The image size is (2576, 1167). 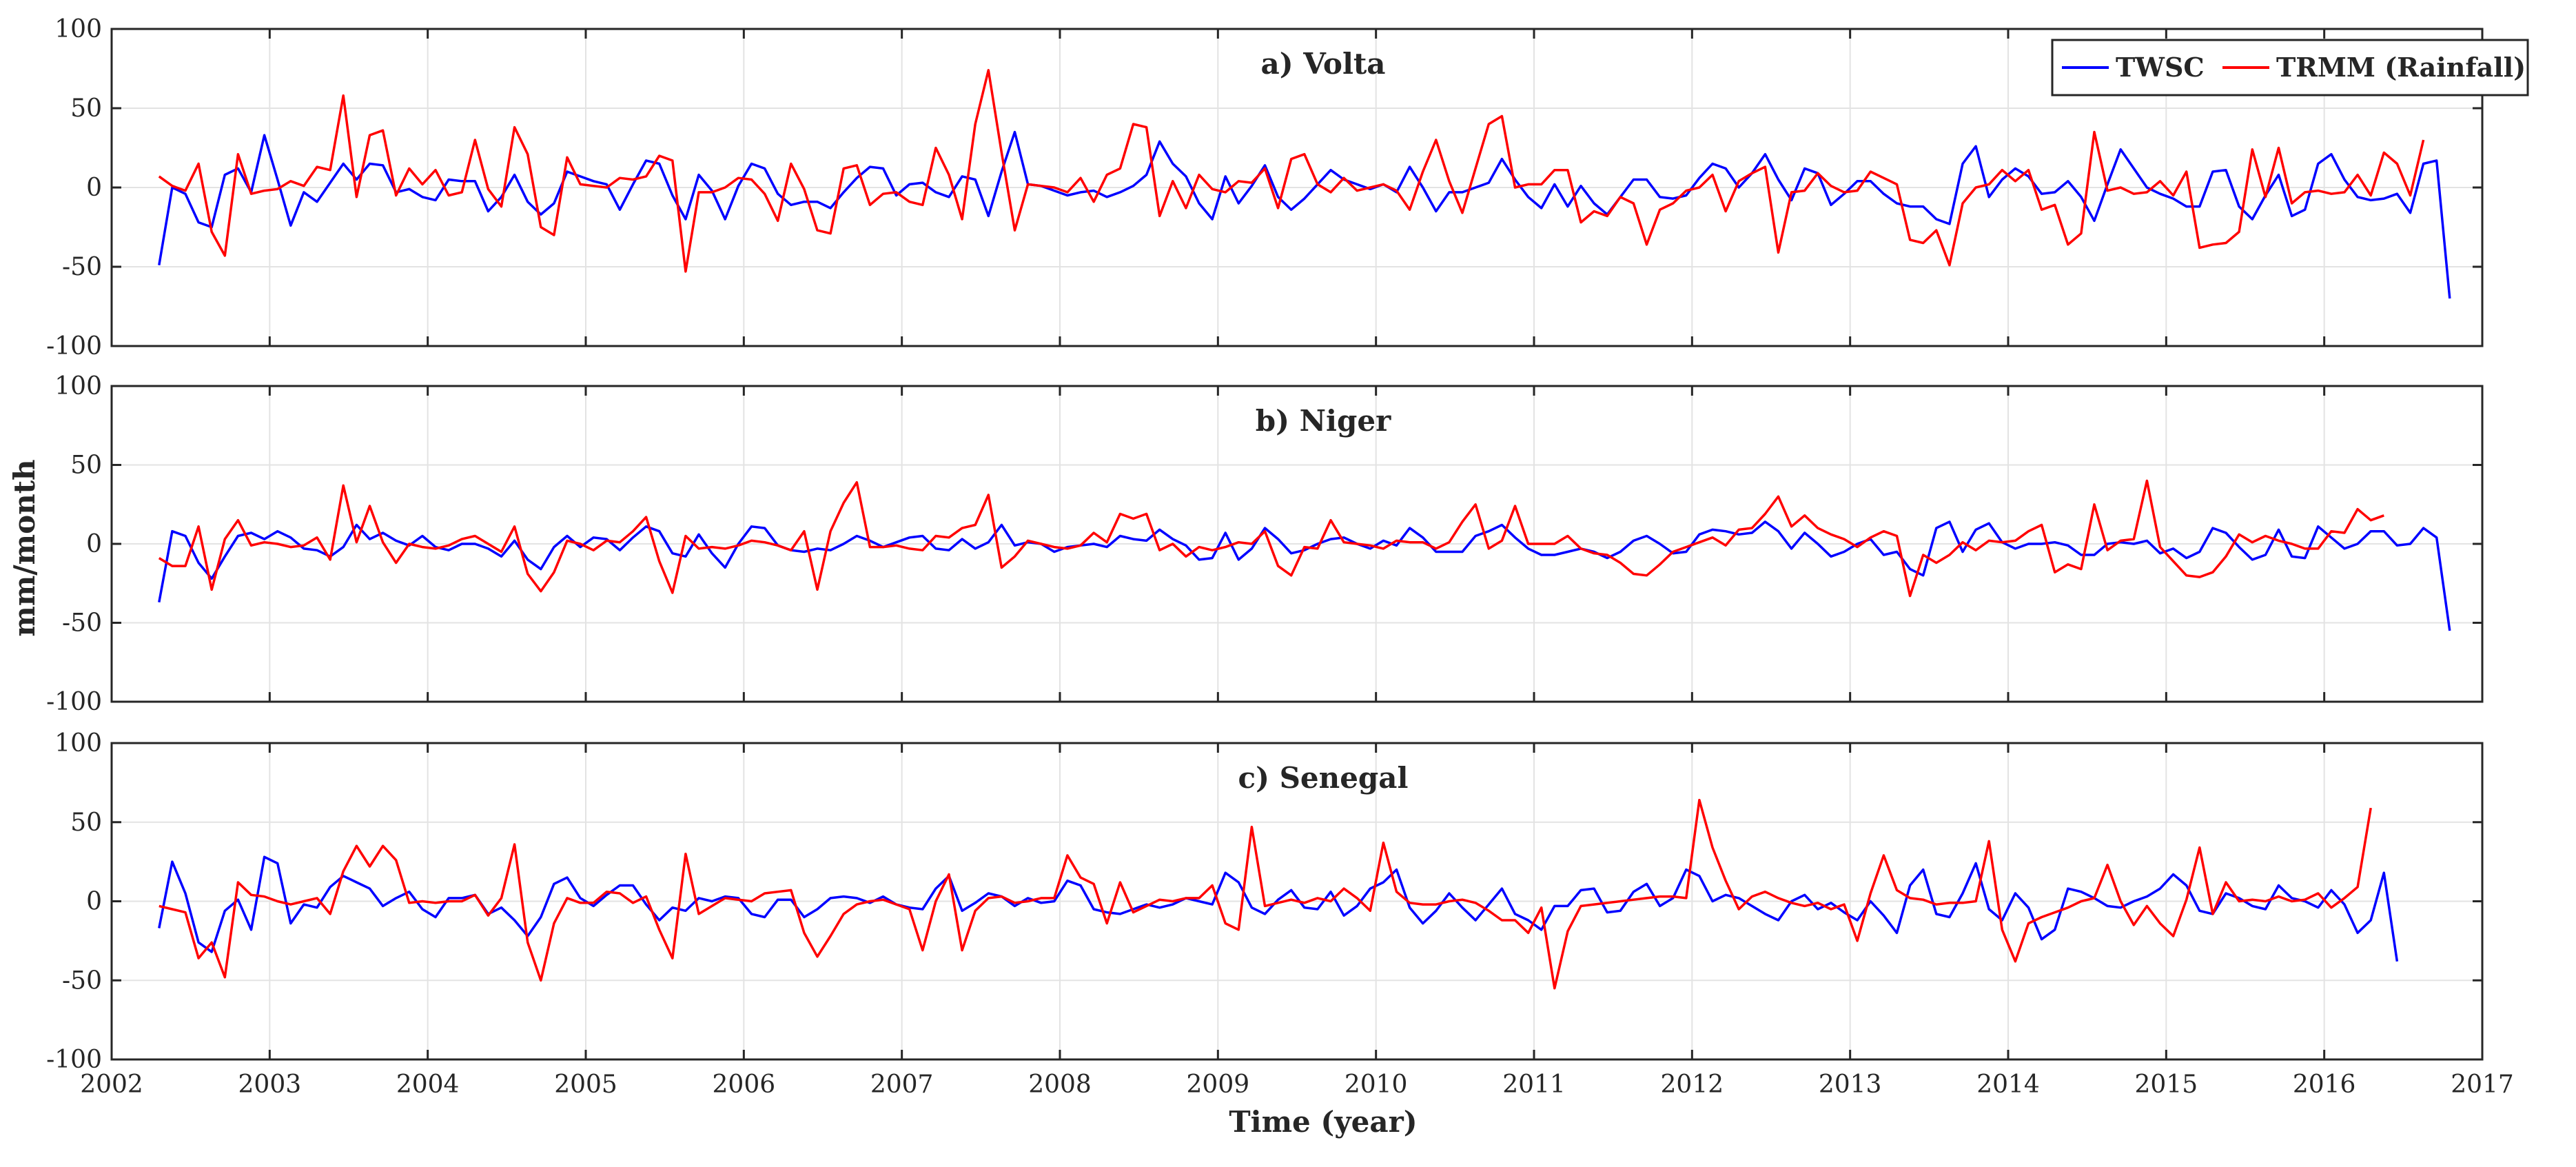 What do you see at coordinates (2324, 1084) in the screenshot?
I see `x-tick-label: 2016` at bounding box center [2324, 1084].